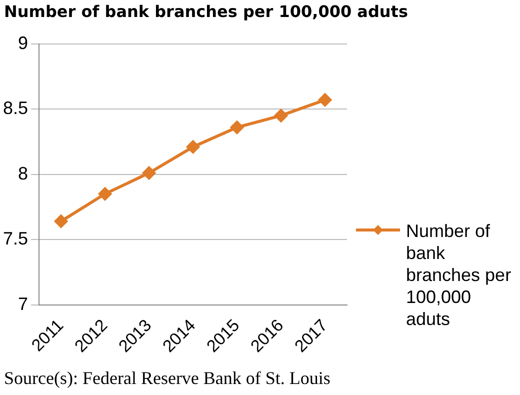 Image resolution: width=520 pixels, height=395 pixels. I want to click on y-tick-label: 7, so click(23, 304).